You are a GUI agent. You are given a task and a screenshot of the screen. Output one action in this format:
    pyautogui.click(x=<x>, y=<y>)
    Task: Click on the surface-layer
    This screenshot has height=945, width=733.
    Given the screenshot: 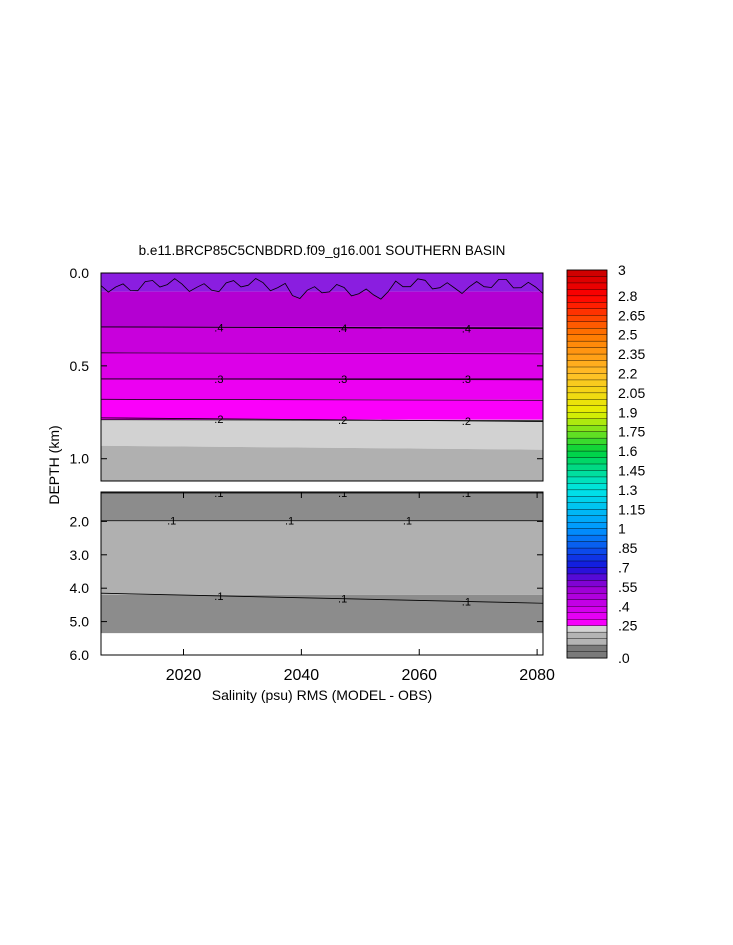 What is the action you would take?
    pyautogui.click(x=322, y=286)
    